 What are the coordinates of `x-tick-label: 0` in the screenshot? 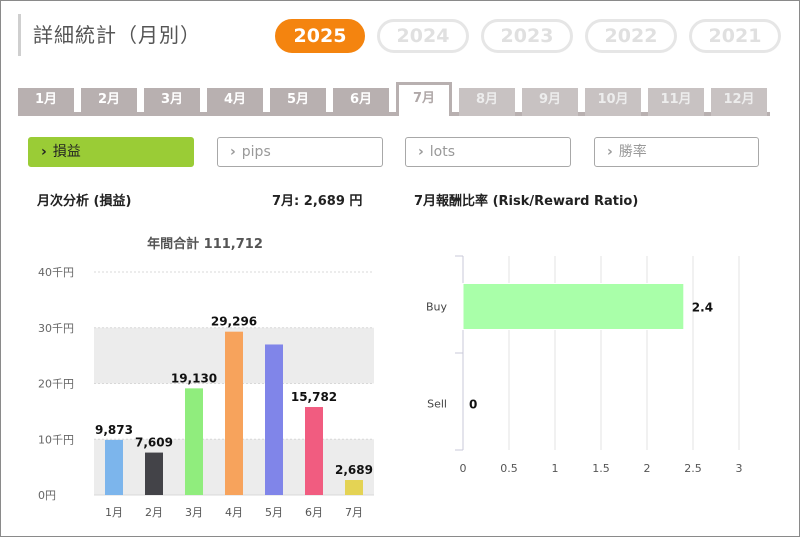 It's located at (463, 468).